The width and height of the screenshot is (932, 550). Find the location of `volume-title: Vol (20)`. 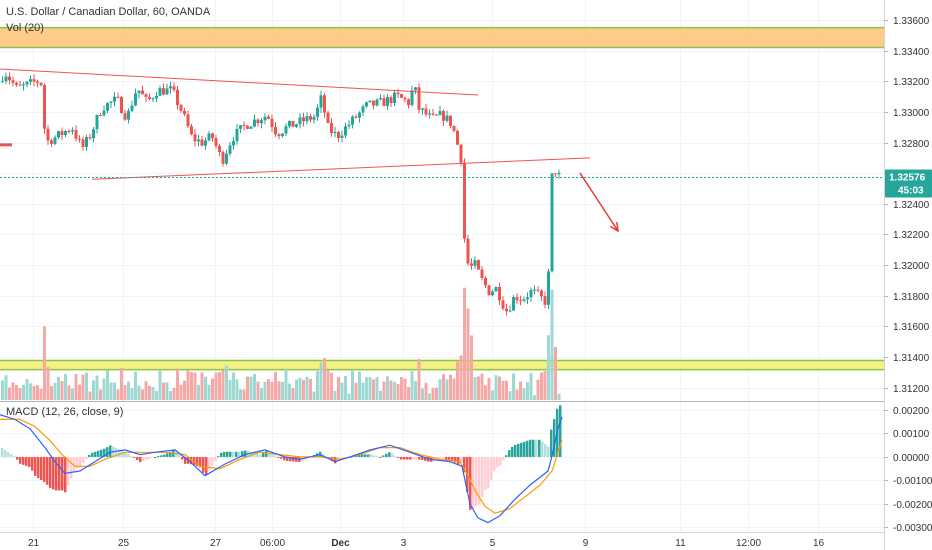

volume-title: Vol (20) is located at coordinates (25, 28).